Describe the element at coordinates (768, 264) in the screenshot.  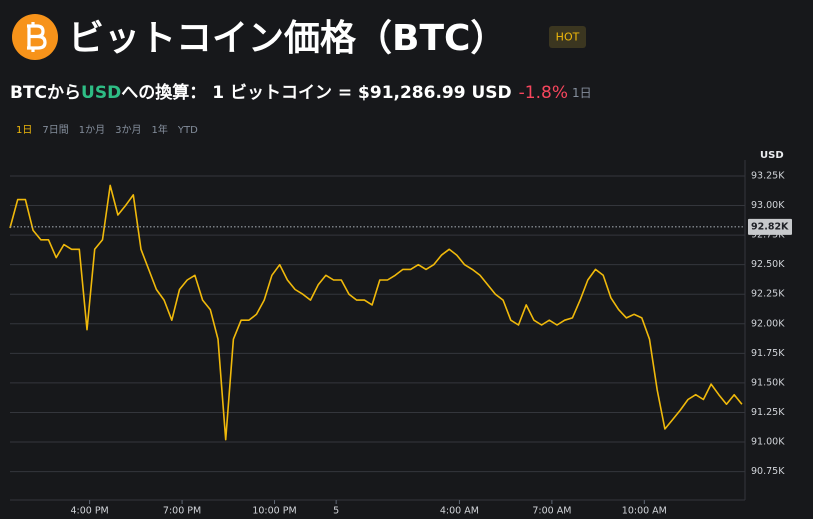
I see `y-tick-label: 92.50K` at that location.